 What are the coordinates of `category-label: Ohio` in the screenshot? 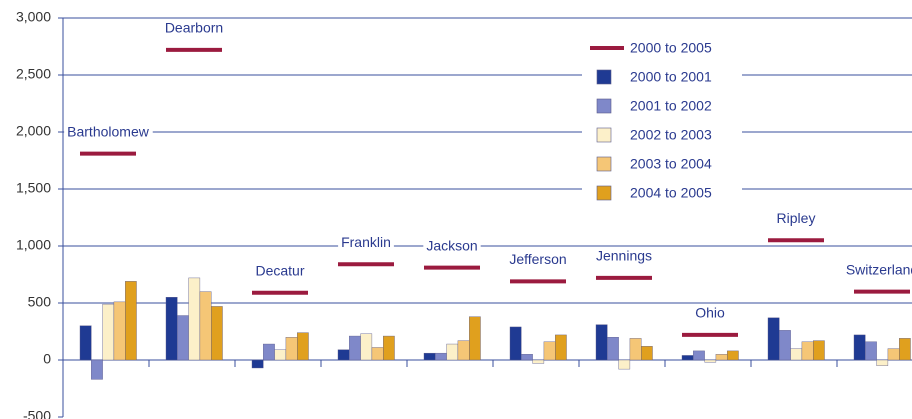 It's located at (710, 313).